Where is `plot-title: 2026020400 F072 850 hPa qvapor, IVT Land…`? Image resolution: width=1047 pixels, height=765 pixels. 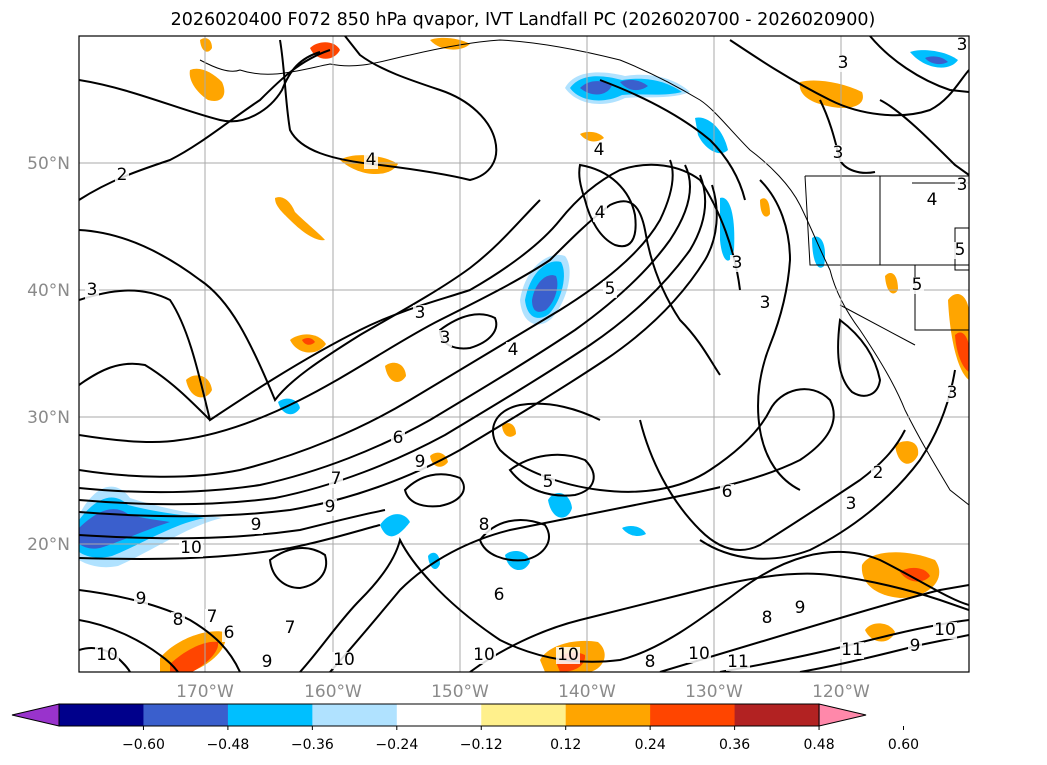 plot-title: 2026020400 F072 850 hPa qvapor, IVT Land… is located at coordinates (523, 20).